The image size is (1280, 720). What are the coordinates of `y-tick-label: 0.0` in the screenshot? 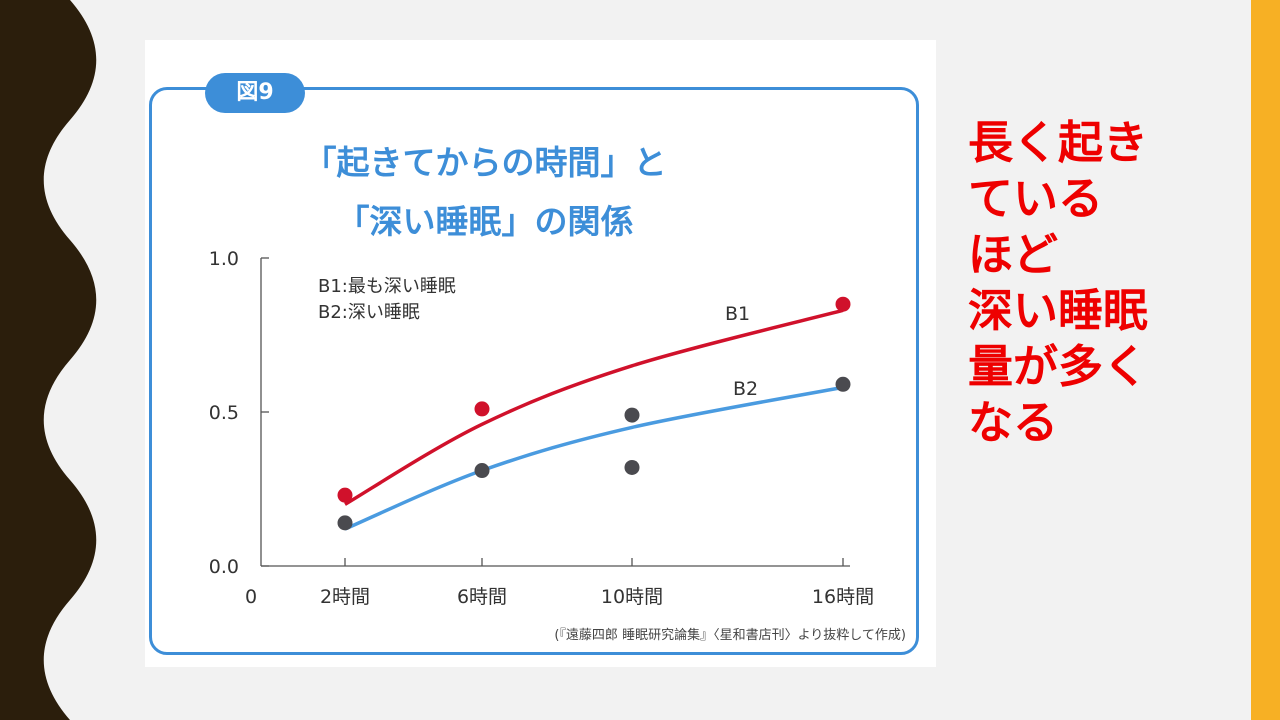 It's located at (224, 567).